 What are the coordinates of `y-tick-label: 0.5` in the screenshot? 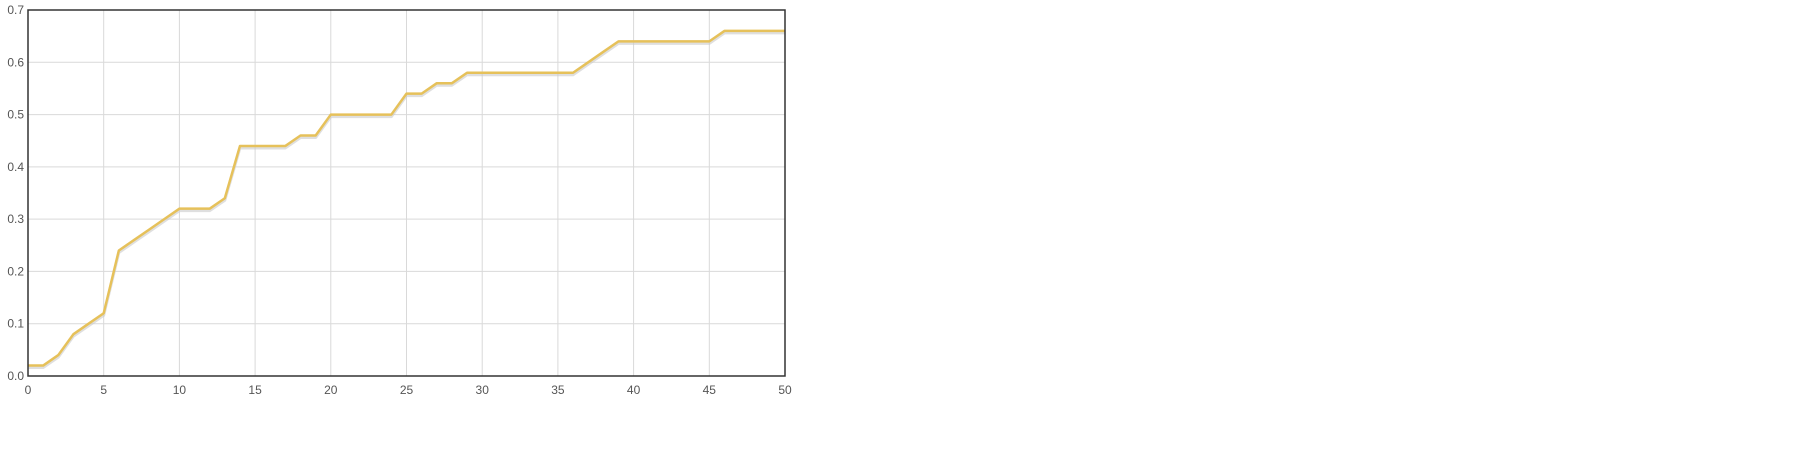 It's located at (15, 115).